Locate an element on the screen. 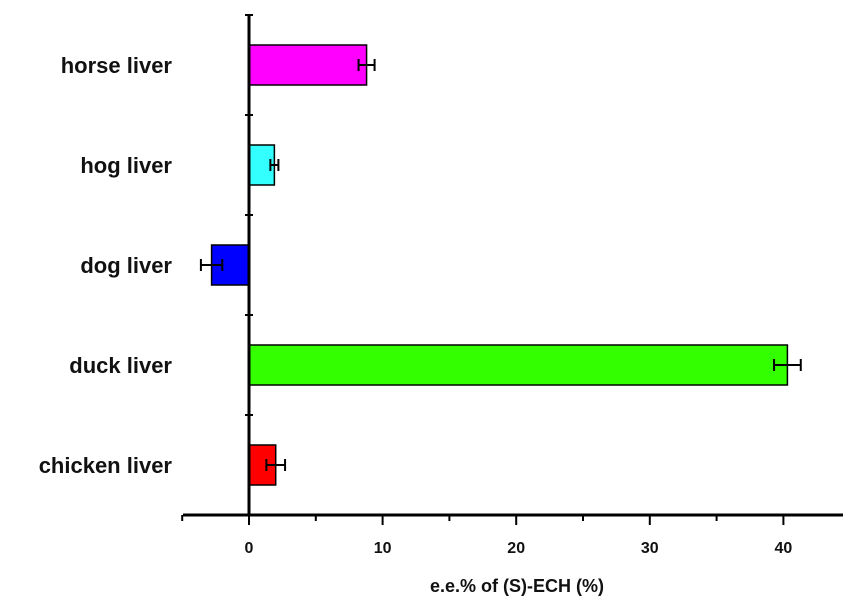  x-tick-label-20: 20 is located at coordinates (516, 548).